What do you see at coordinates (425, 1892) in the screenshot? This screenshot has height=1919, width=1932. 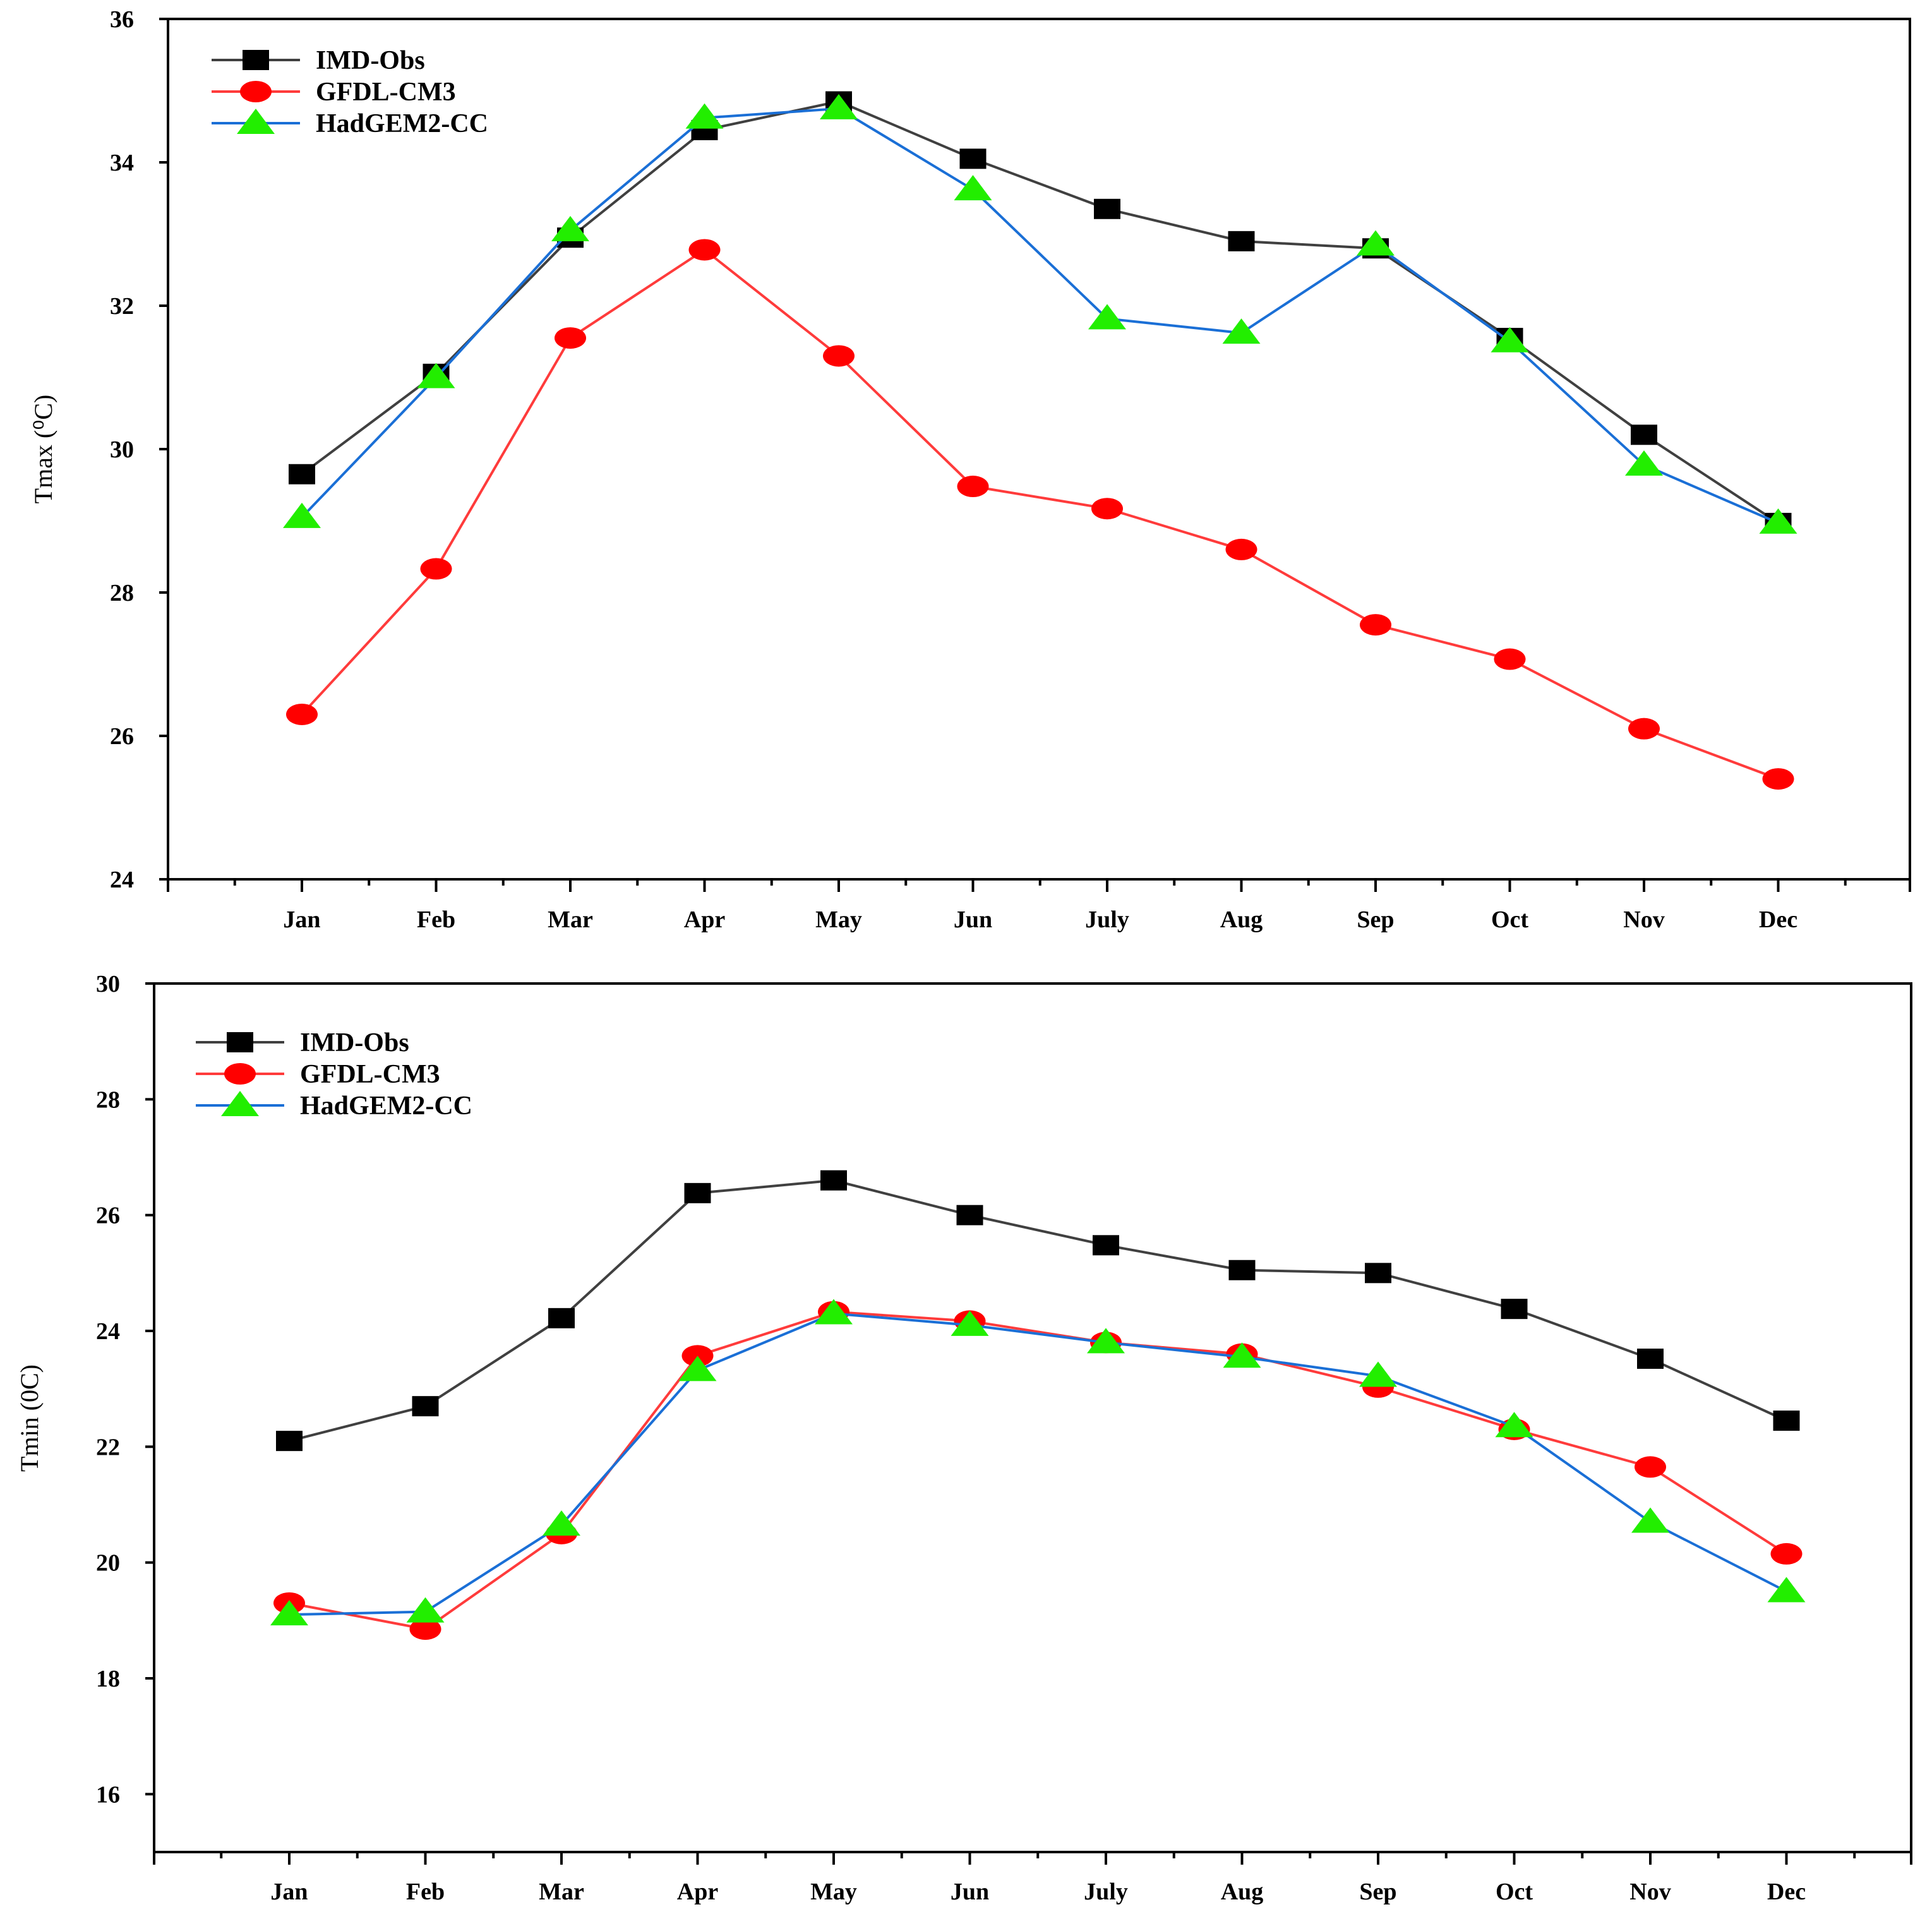 I see `tmin-xtick-label-feb: Feb` at bounding box center [425, 1892].